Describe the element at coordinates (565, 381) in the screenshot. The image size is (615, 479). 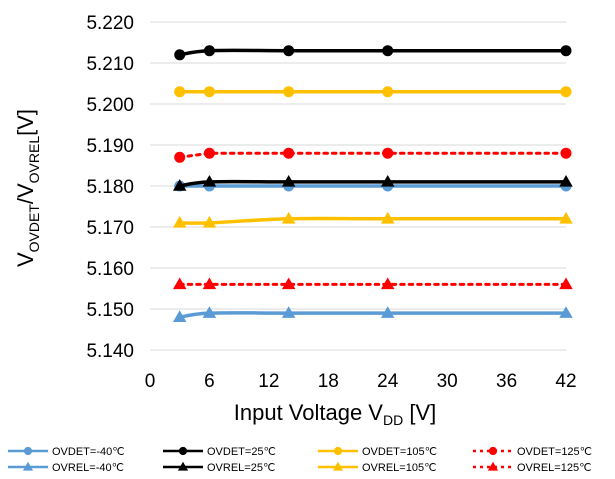
I see `x-tick-label: 42` at that location.